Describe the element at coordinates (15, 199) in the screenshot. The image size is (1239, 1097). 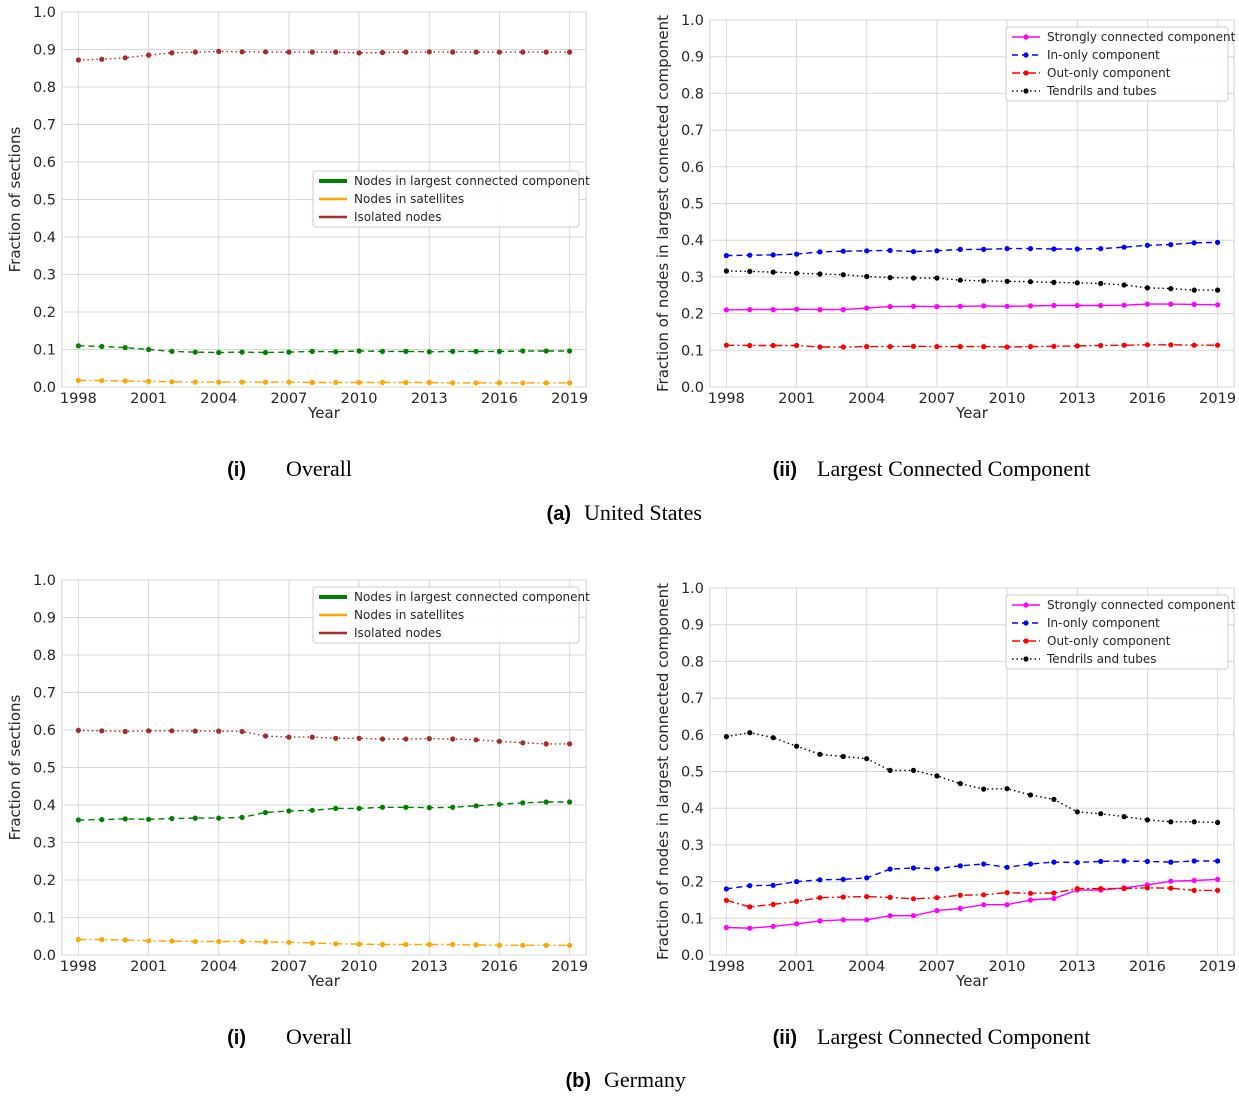
I see `y-axis-label: Fraction of sections` at that location.